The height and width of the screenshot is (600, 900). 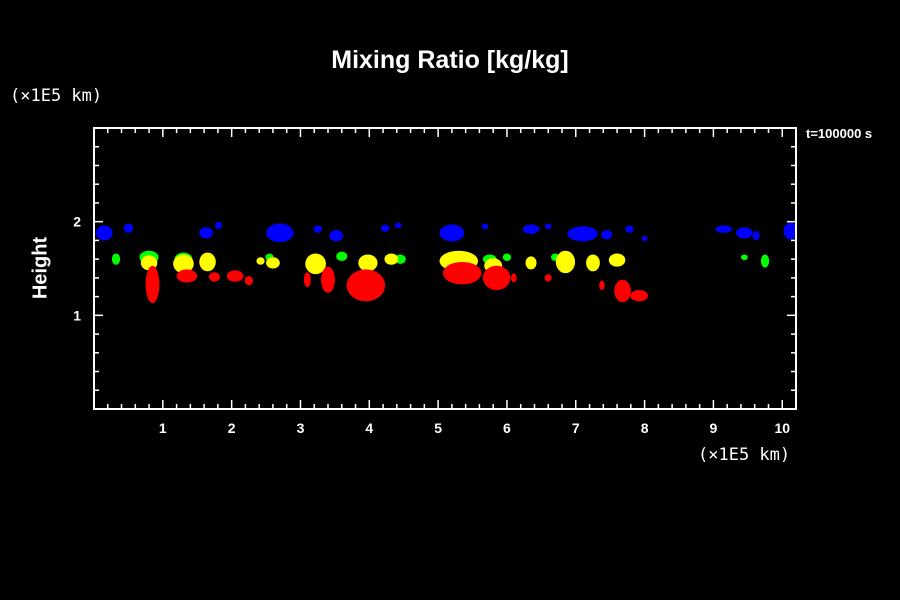 What do you see at coordinates (56, 96) in the screenshot?
I see `y-axis-unit: (×1E5 km)` at bounding box center [56, 96].